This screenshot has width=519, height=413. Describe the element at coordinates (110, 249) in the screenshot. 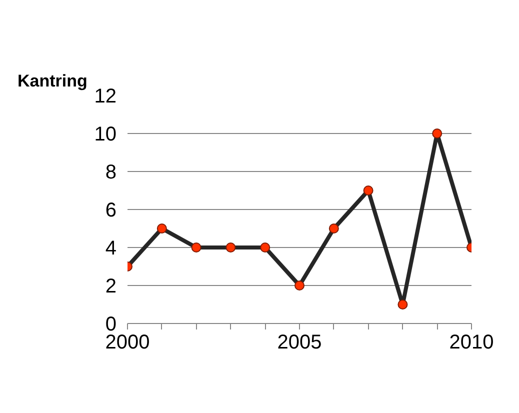

I see `y-tick-label: 4` at that location.